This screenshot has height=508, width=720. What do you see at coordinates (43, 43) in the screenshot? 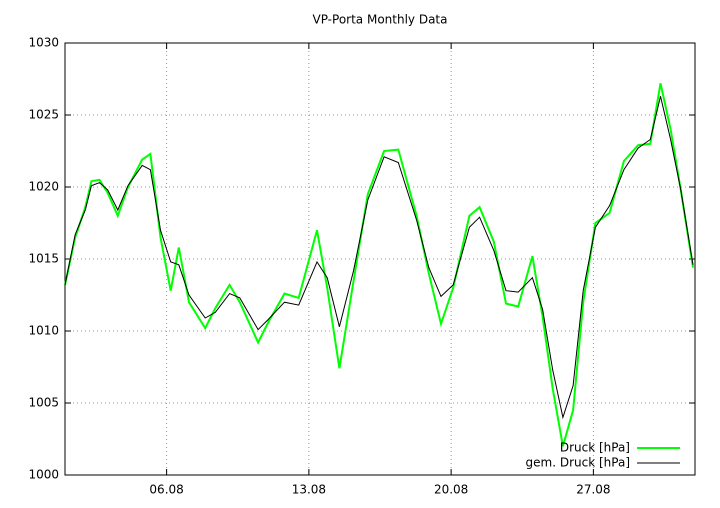
I see `y-tick-label: 1030` at bounding box center [43, 43].